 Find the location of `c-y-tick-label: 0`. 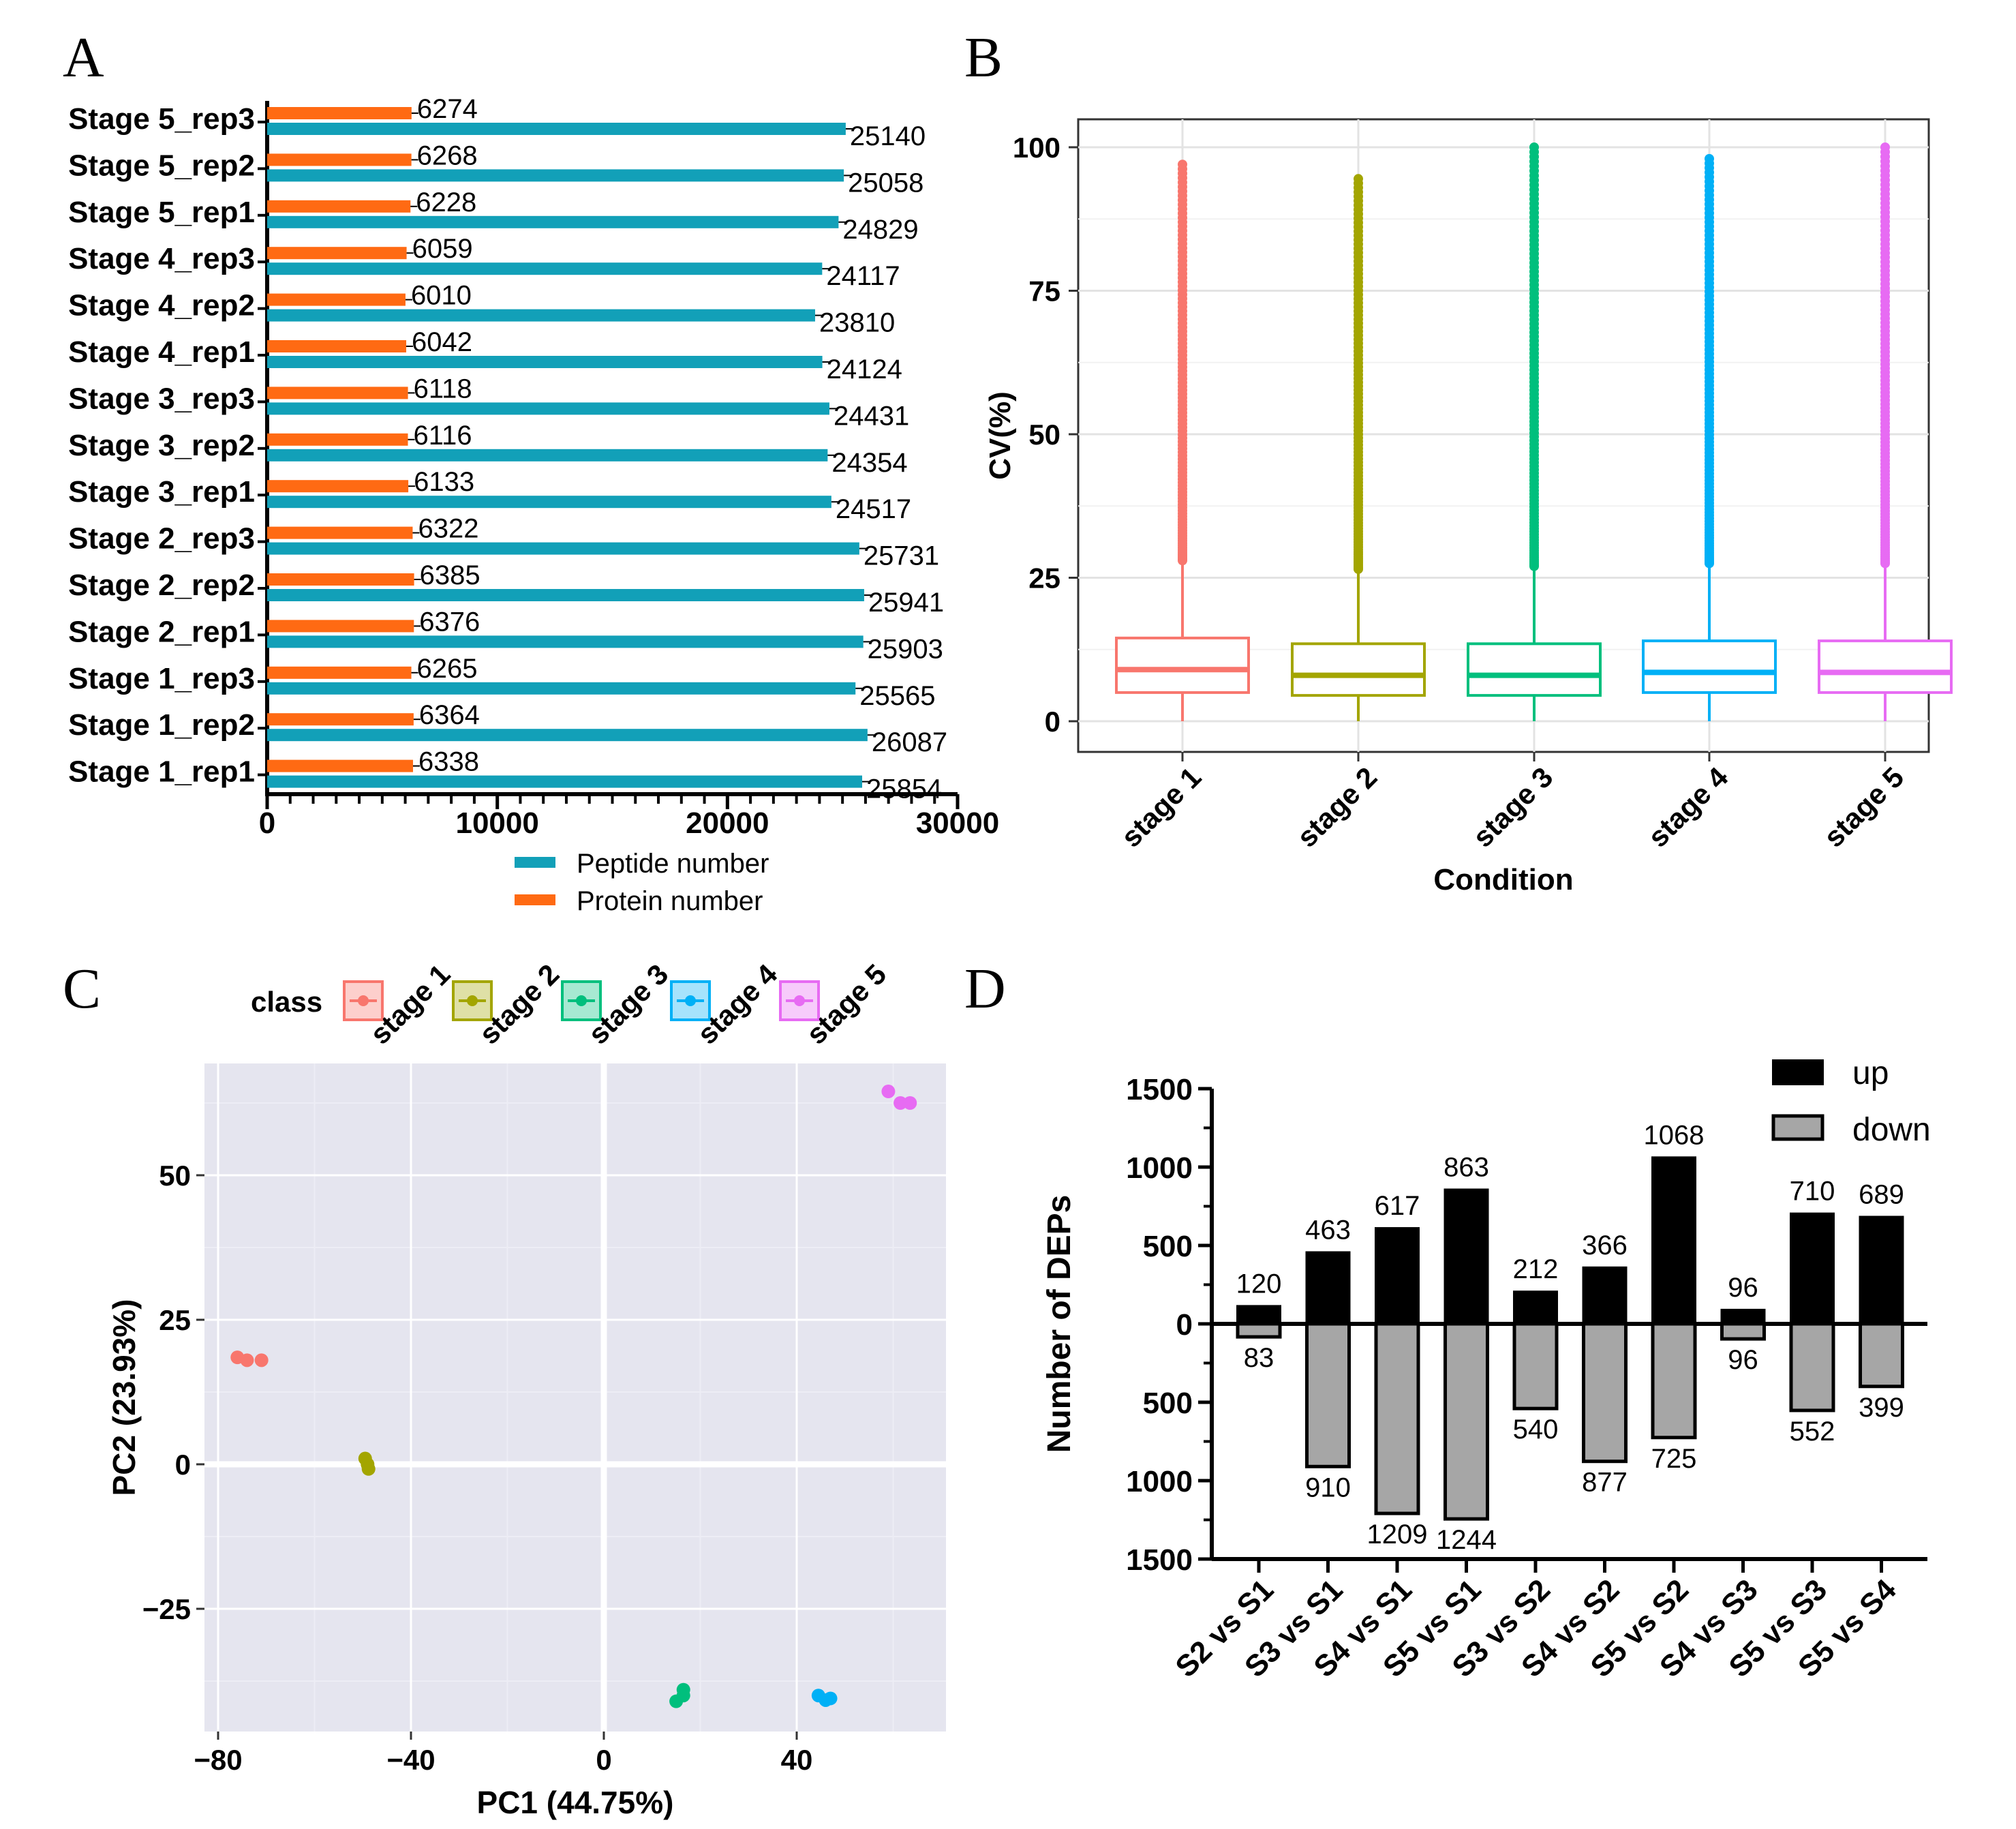

c-y-tick-label: 0 is located at coordinates (183, 1465).